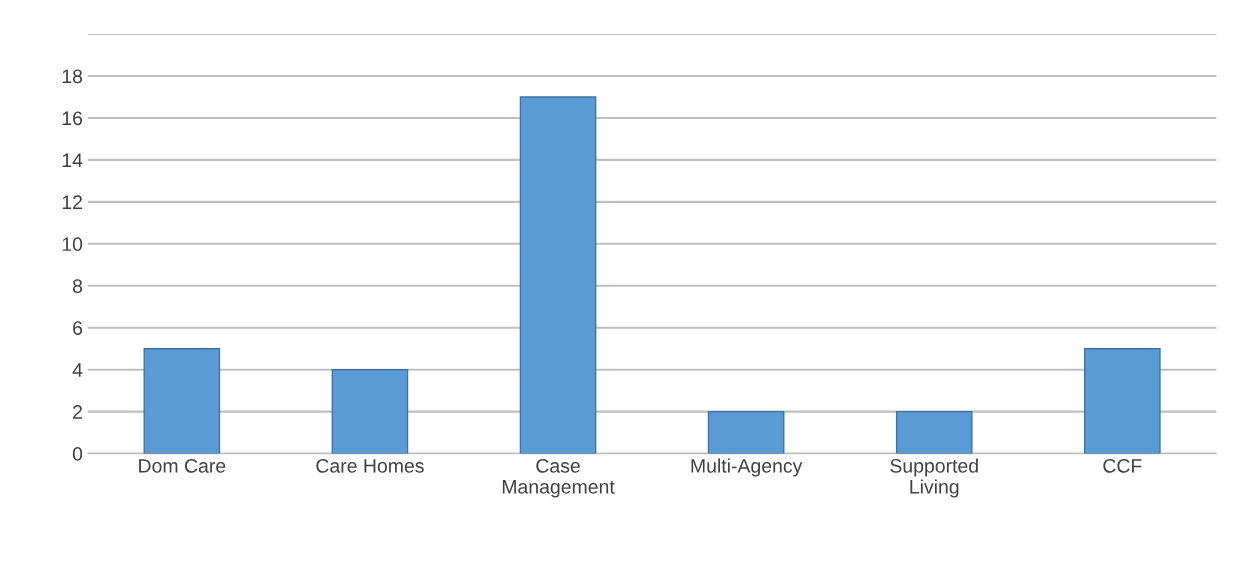  What do you see at coordinates (1122, 465) in the screenshot?
I see `x-tick-label: CCF` at bounding box center [1122, 465].